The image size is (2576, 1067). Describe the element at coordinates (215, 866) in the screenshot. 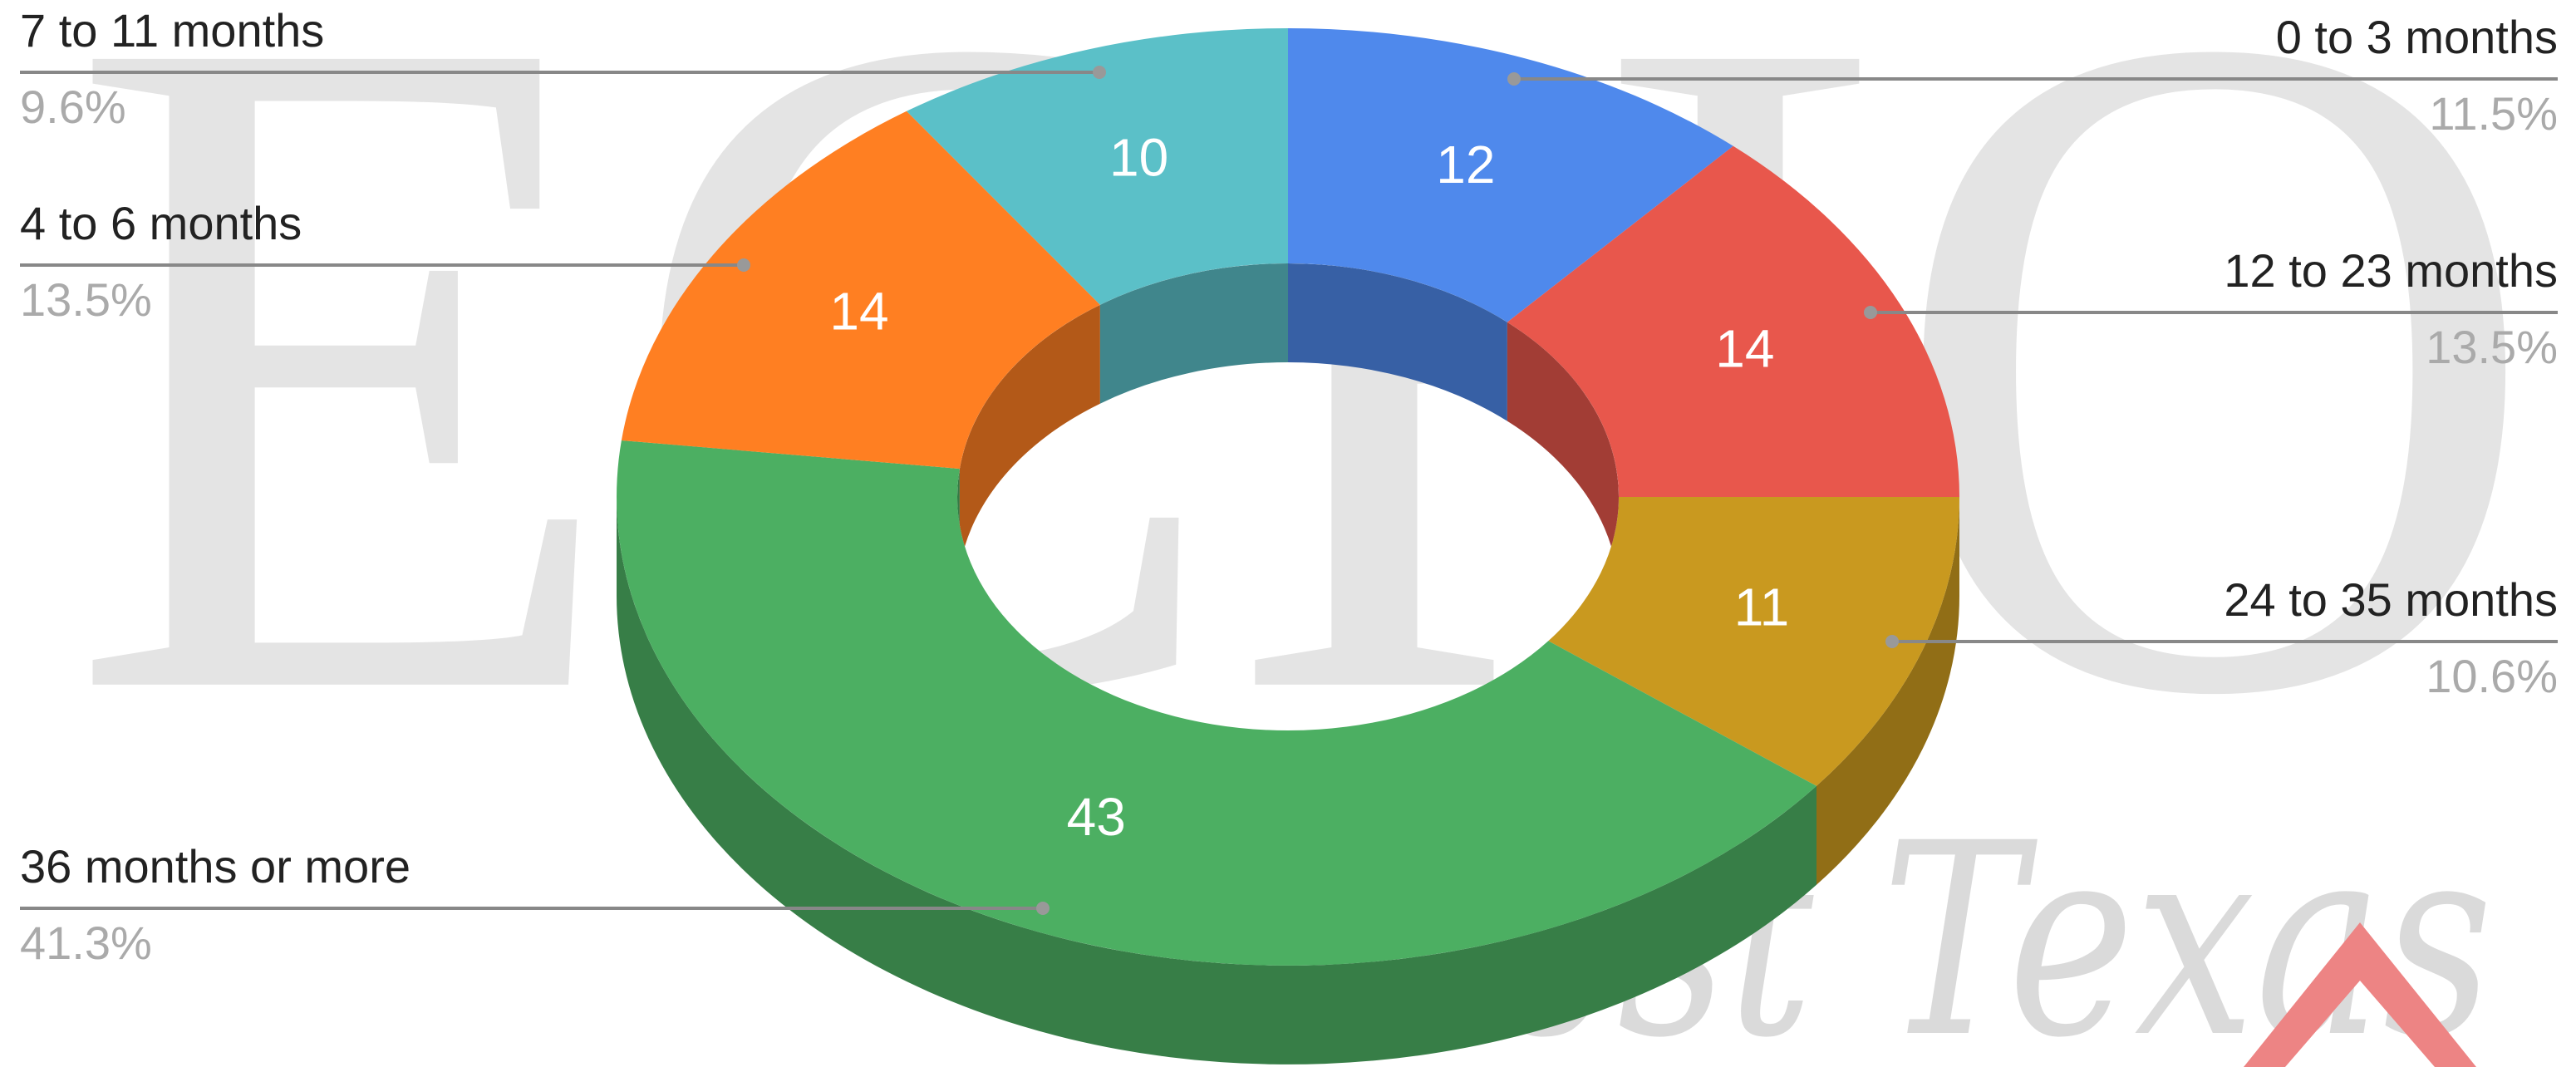

I see `category-label: 36 months or more` at that location.